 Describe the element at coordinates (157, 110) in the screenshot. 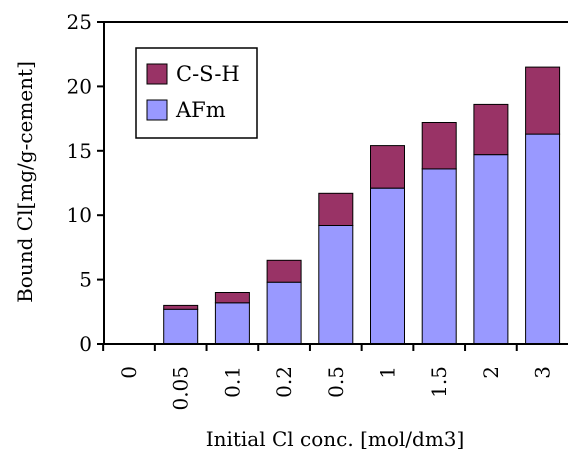

I see `legend-swatch-afm` at that location.